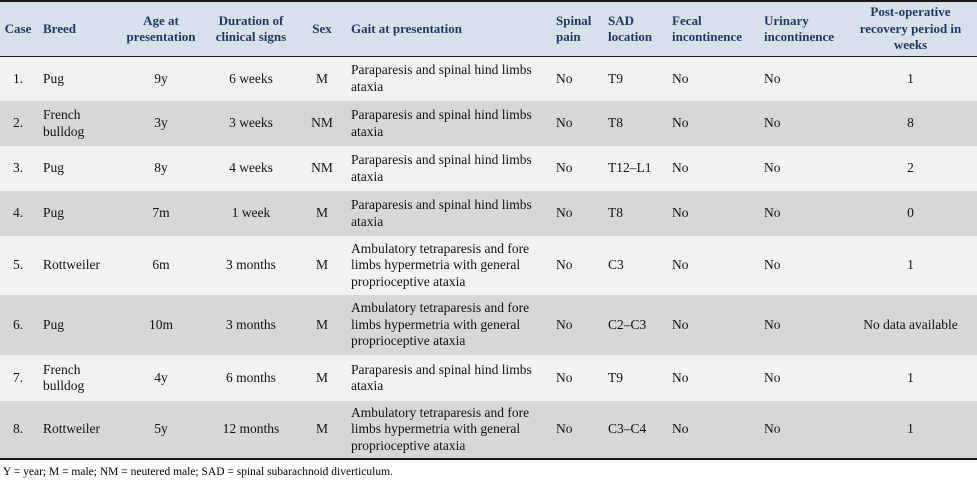  I want to click on cell-sad: C3–C4, so click(627, 429).